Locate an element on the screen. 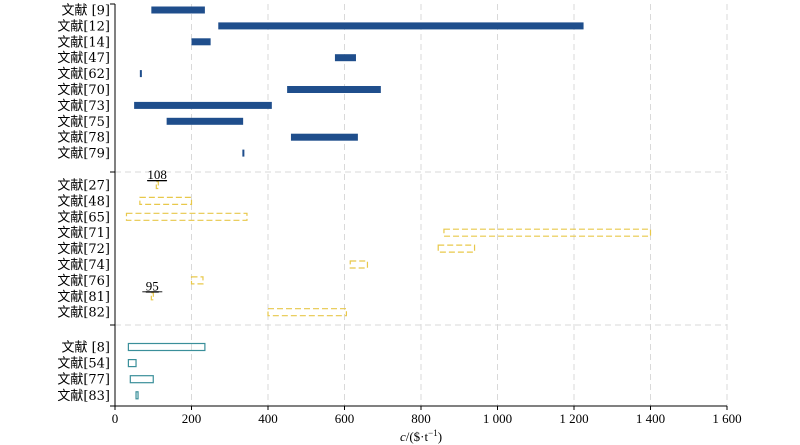 The image size is (800, 445). x-axis-label-var: c is located at coordinates (403, 436).